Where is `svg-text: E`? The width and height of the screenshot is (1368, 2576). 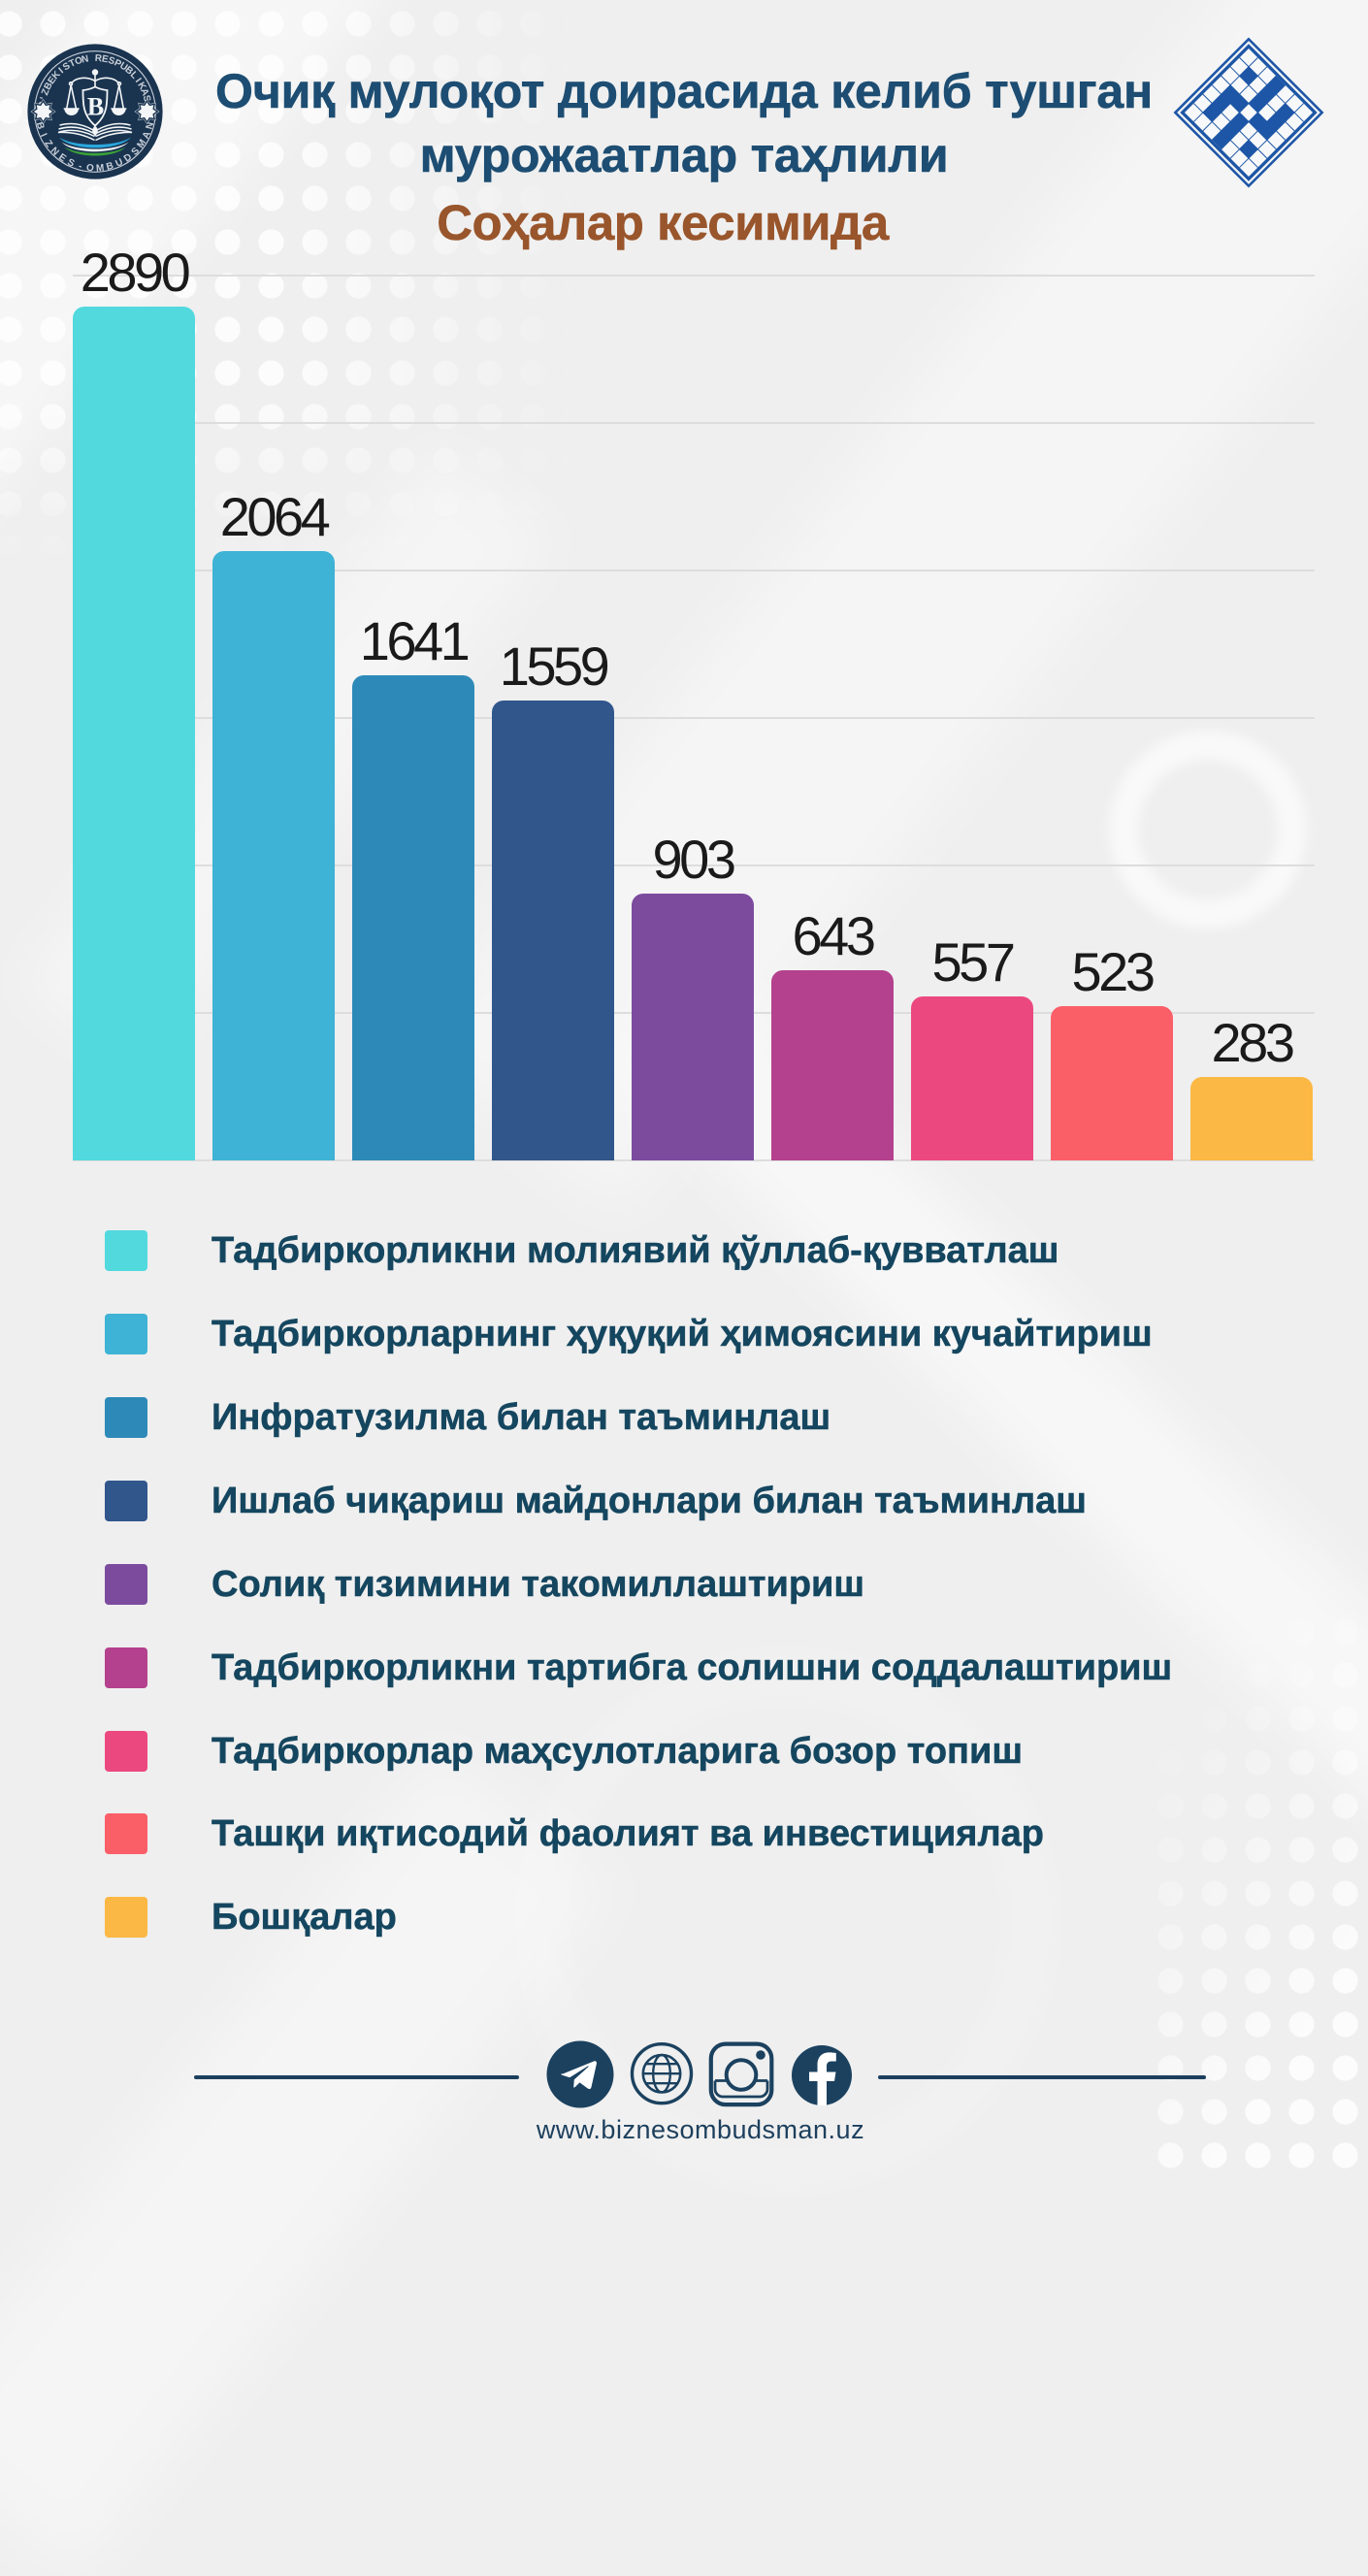 svg-text: E is located at coordinates (105, 59).